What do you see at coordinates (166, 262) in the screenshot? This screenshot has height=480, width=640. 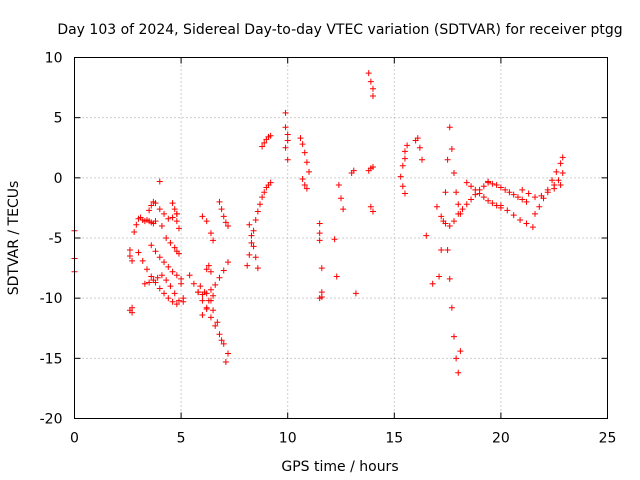 I see `series-sat-g` at bounding box center [166, 262].